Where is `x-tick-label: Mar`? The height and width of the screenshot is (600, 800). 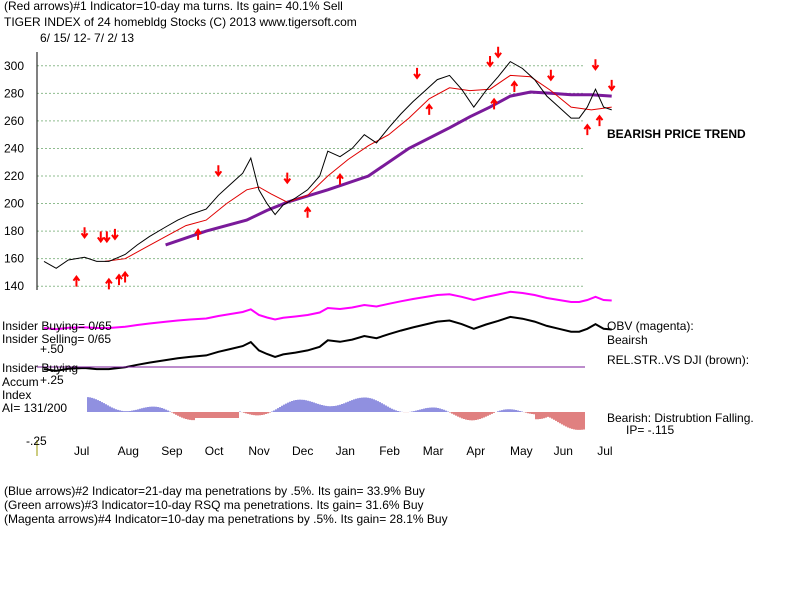 x-tick-label: Mar is located at coordinates (433, 451).